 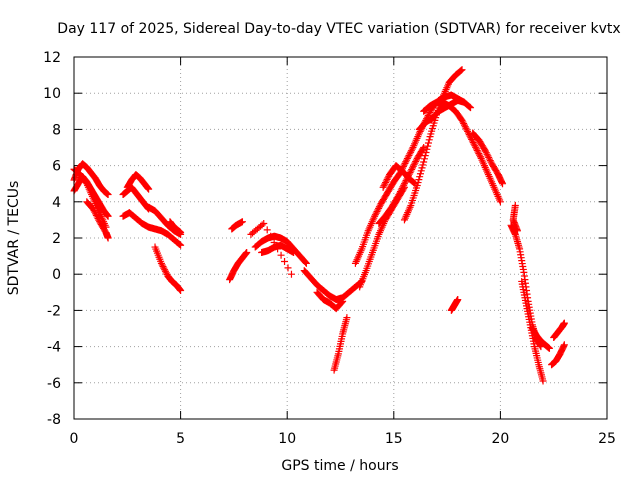 What do you see at coordinates (394, 439) in the screenshot?
I see `x-tick-label: 15` at bounding box center [394, 439].